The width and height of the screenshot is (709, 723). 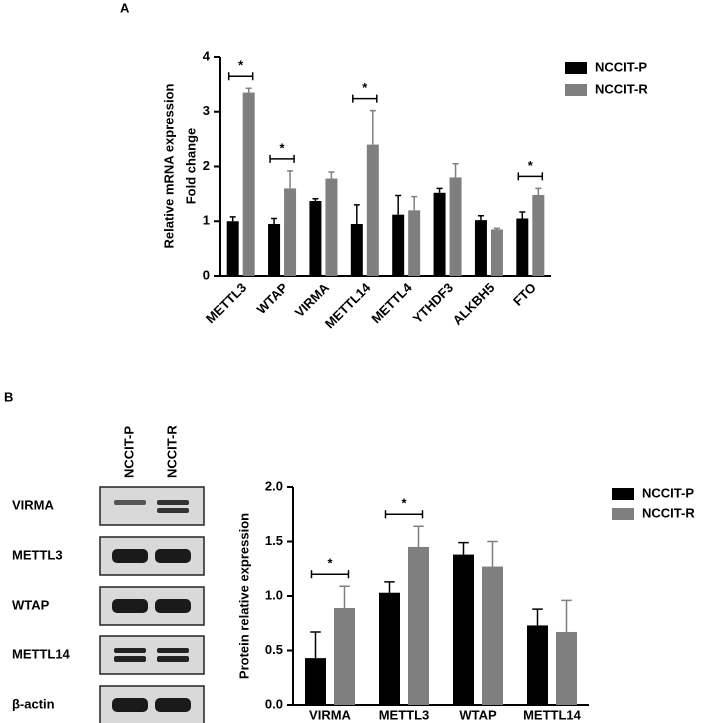 I want to click on y-tick-label: 4, so click(x=207, y=55).